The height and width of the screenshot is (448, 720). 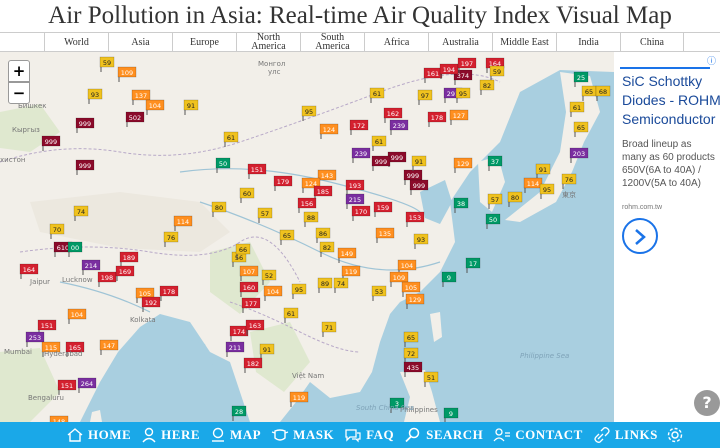 I want to click on aqi-marker: 80, so click(x=515, y=199).